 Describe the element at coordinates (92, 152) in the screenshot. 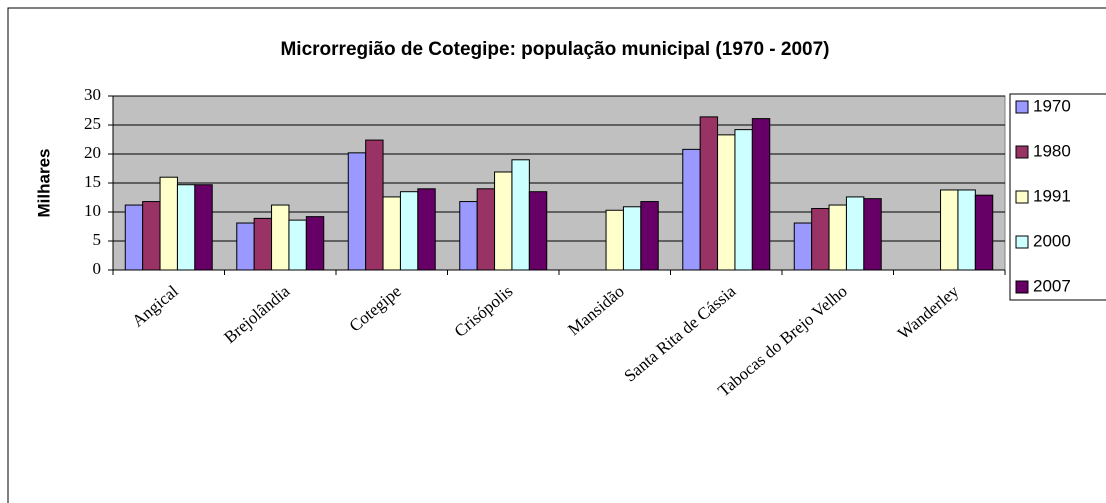

I see `y-tick-label: 20` at that location.